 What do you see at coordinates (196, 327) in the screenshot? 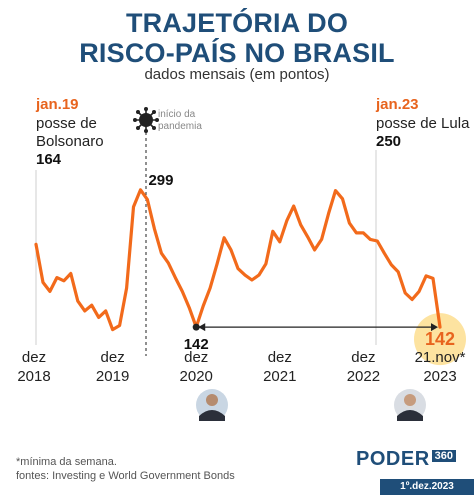
I see `low-point-marker` at bounding box center [196, 327].